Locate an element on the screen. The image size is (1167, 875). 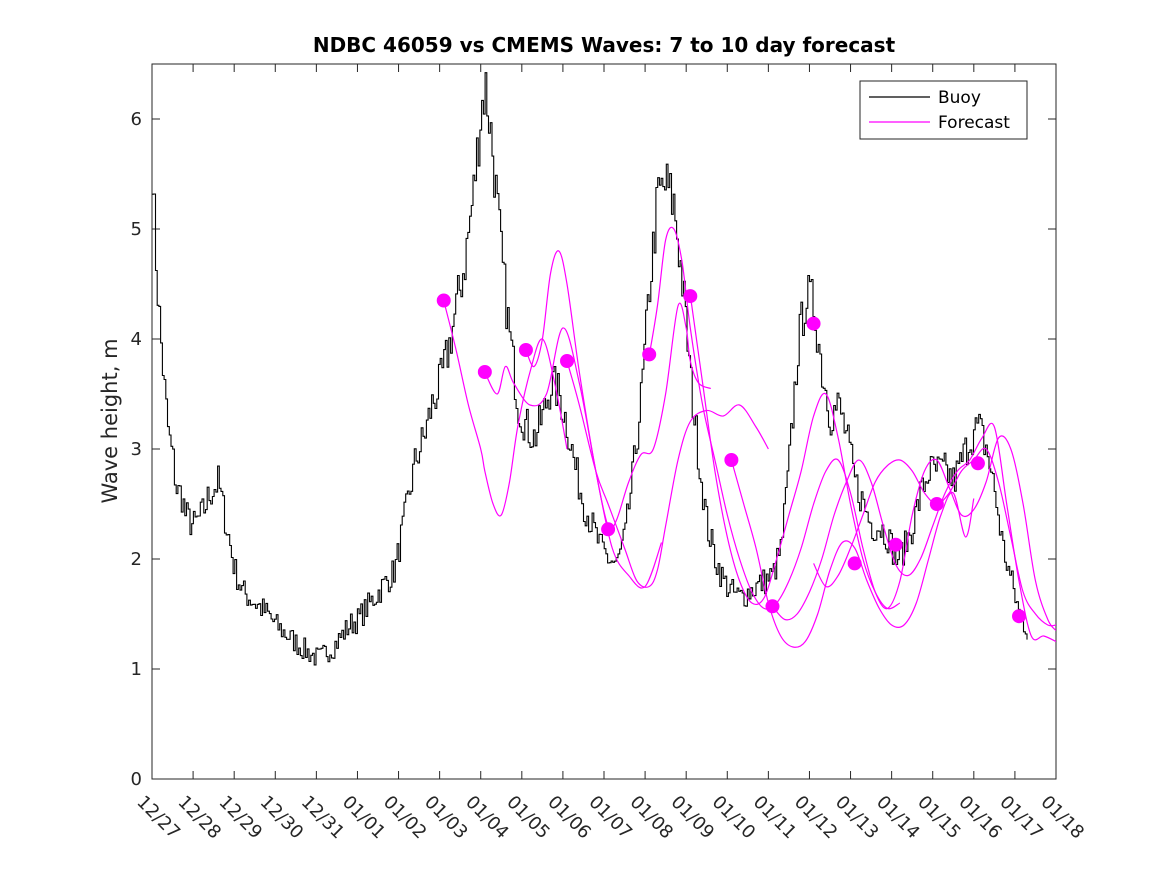
y-tick-label: 3 is located at coordinates (136, 449).